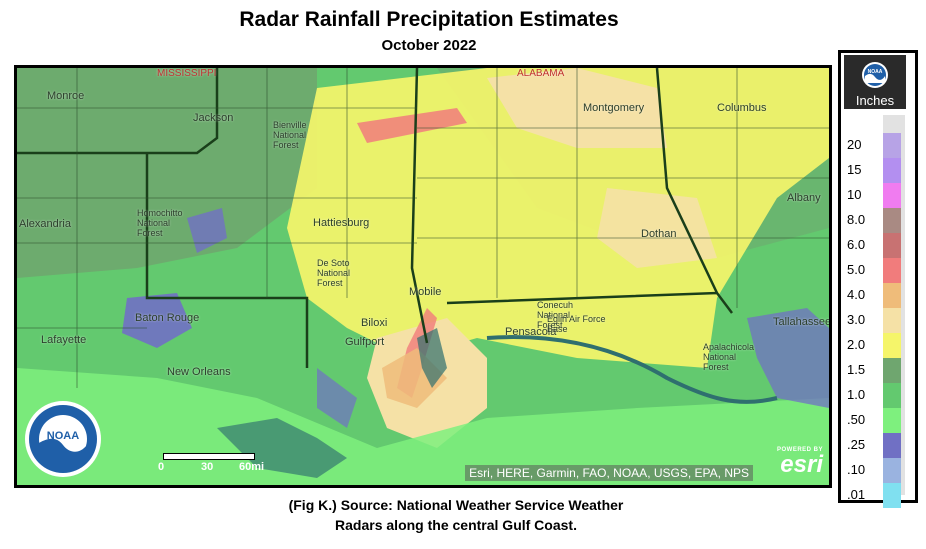 Image resolution: width=926 pixels, height=549 pixels. I want to click on esri-powered-by: POWERED BY, so click(799, 450).